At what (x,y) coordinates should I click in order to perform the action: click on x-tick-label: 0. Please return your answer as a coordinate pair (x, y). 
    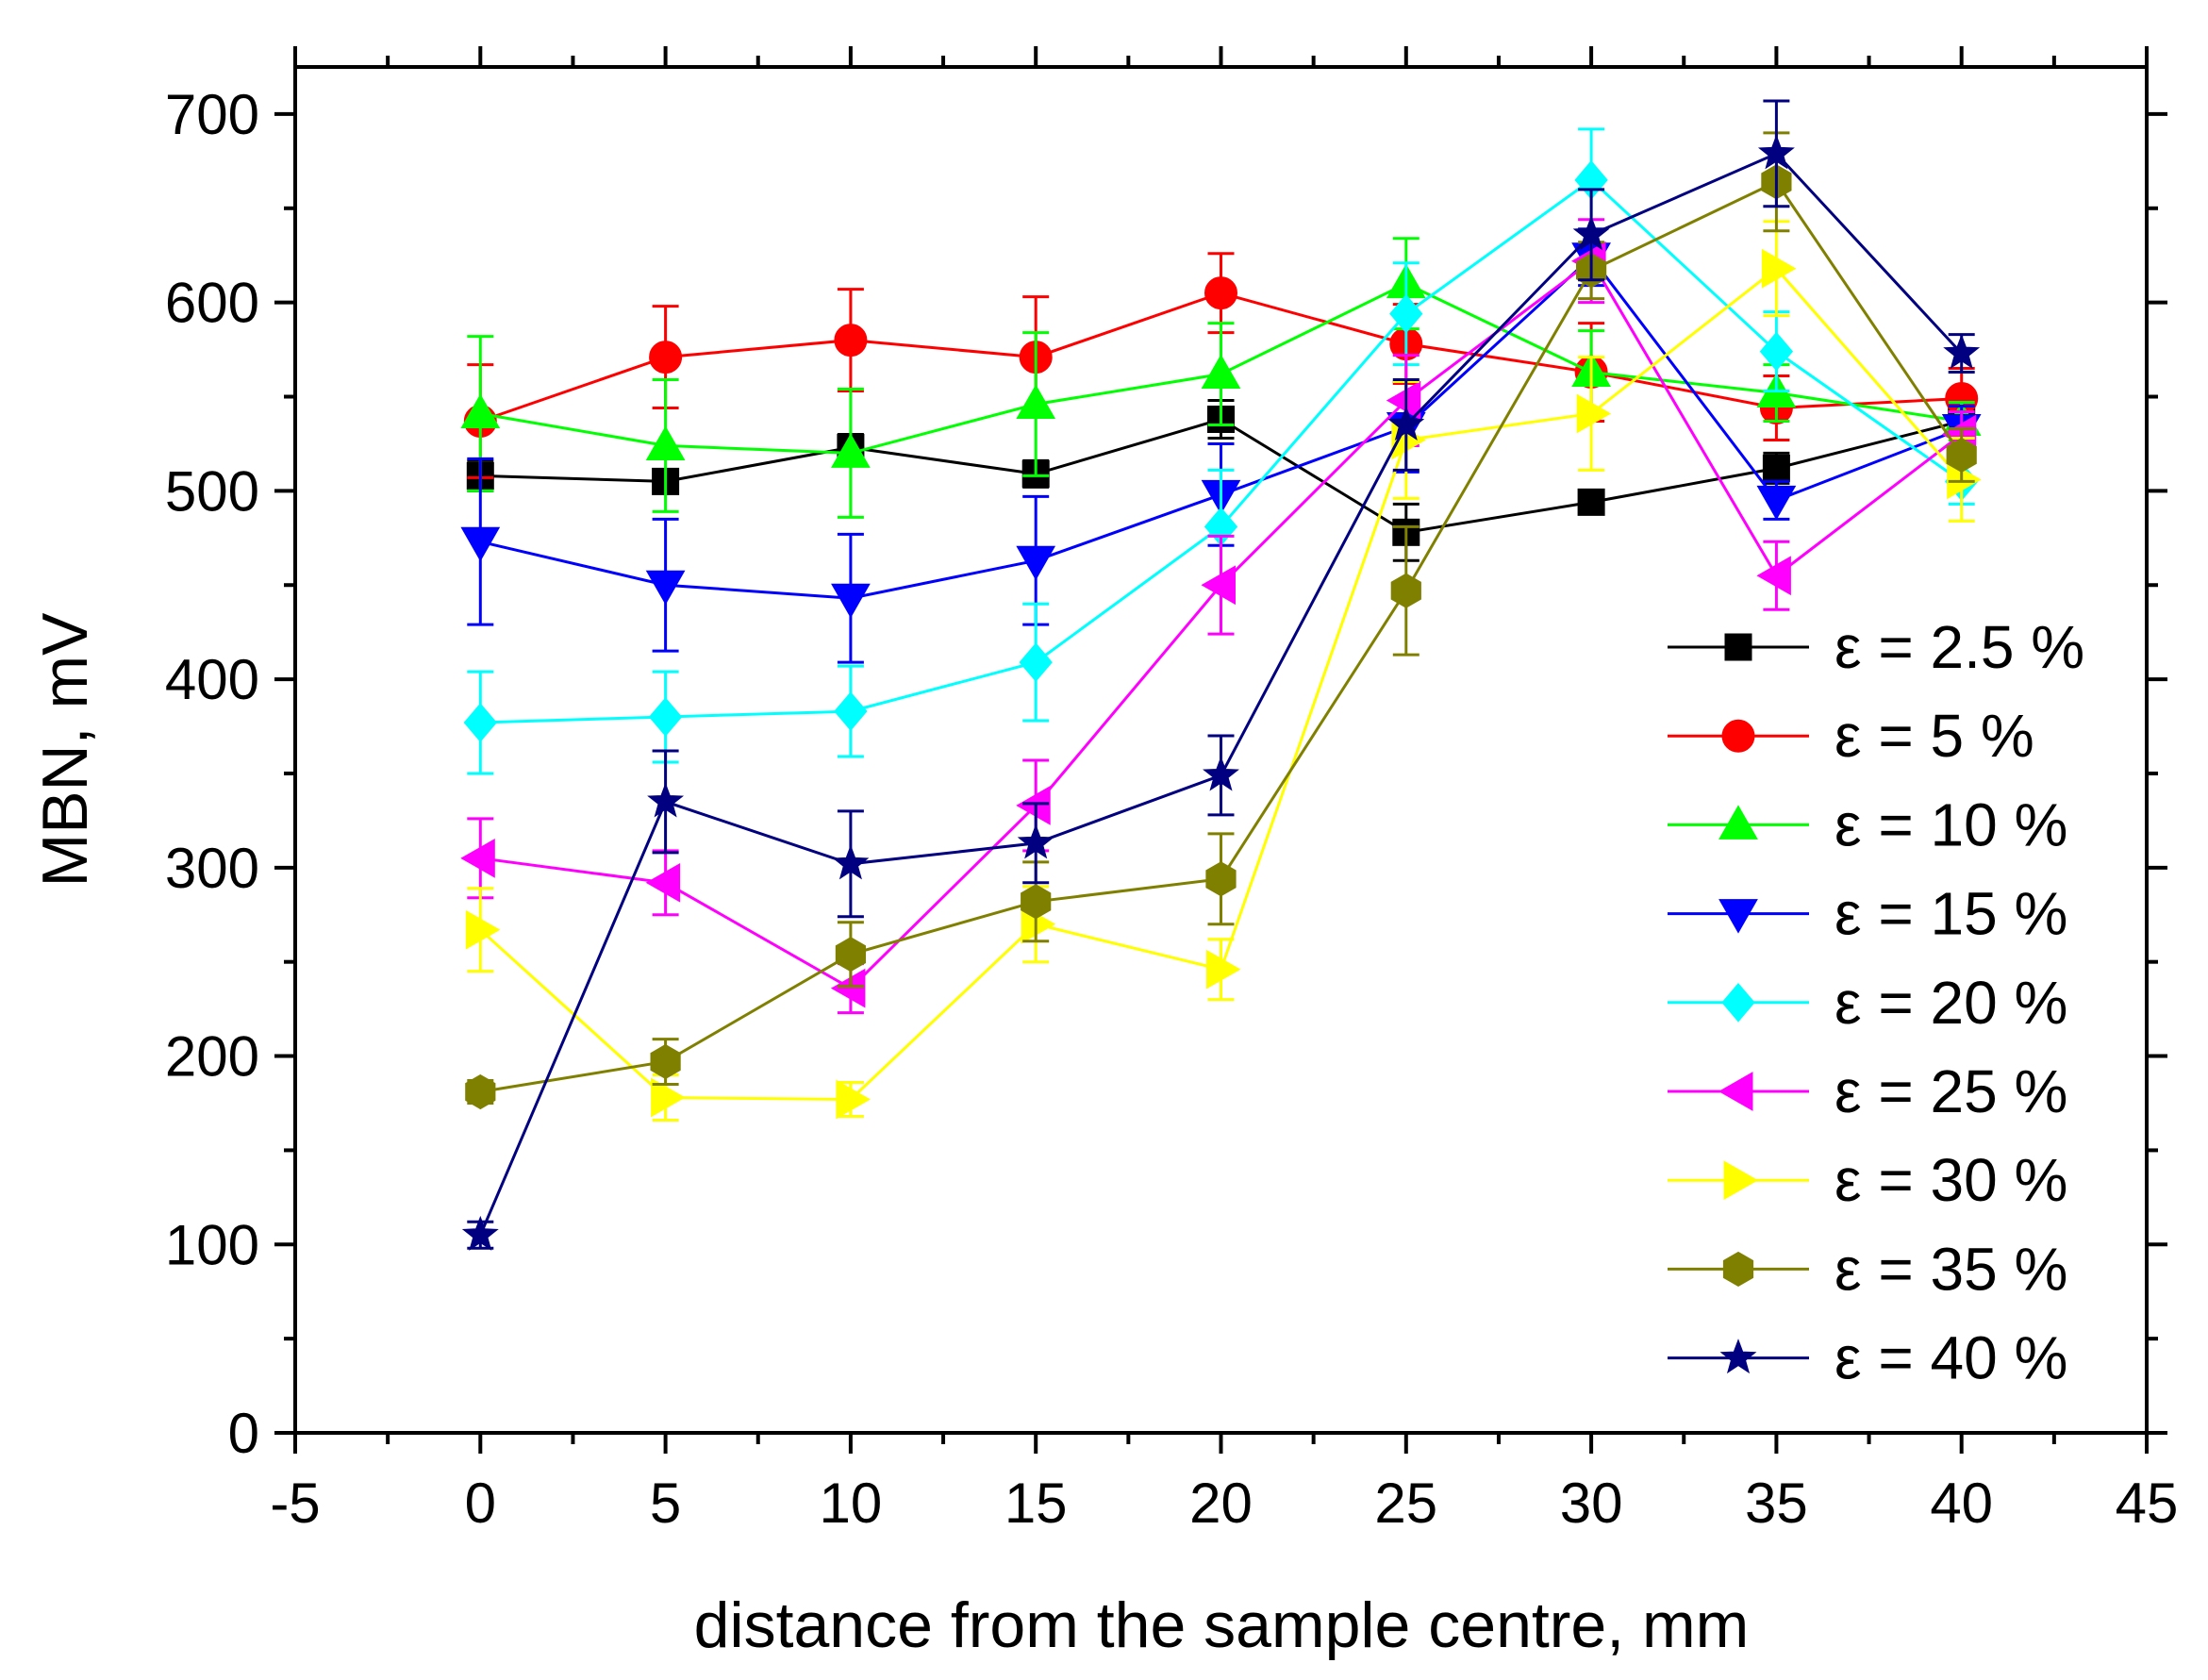
    Looking at the image, I should click on (480, 1503).